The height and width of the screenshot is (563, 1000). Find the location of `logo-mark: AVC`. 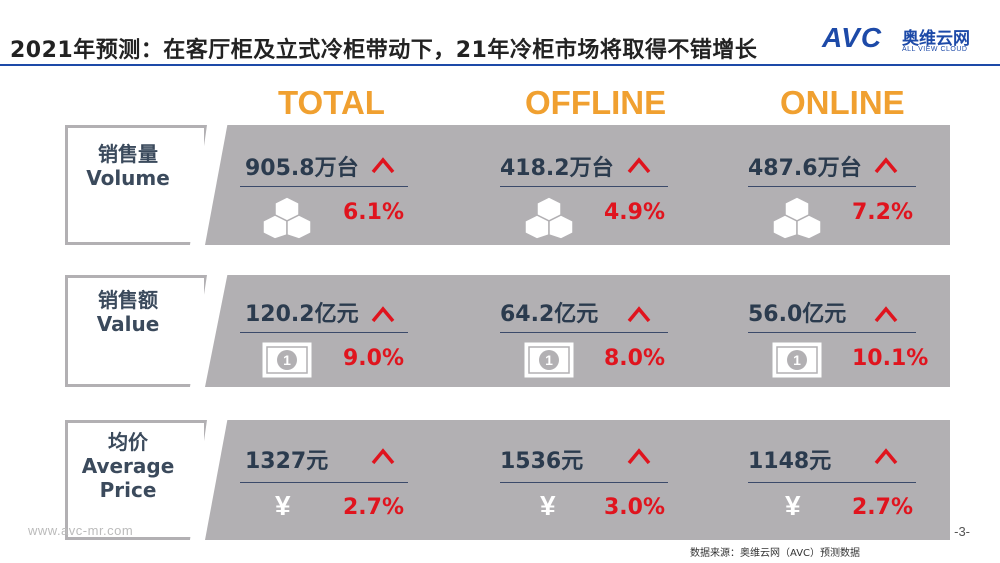

logo-mark: AVC is located at coordinates (852, 37).